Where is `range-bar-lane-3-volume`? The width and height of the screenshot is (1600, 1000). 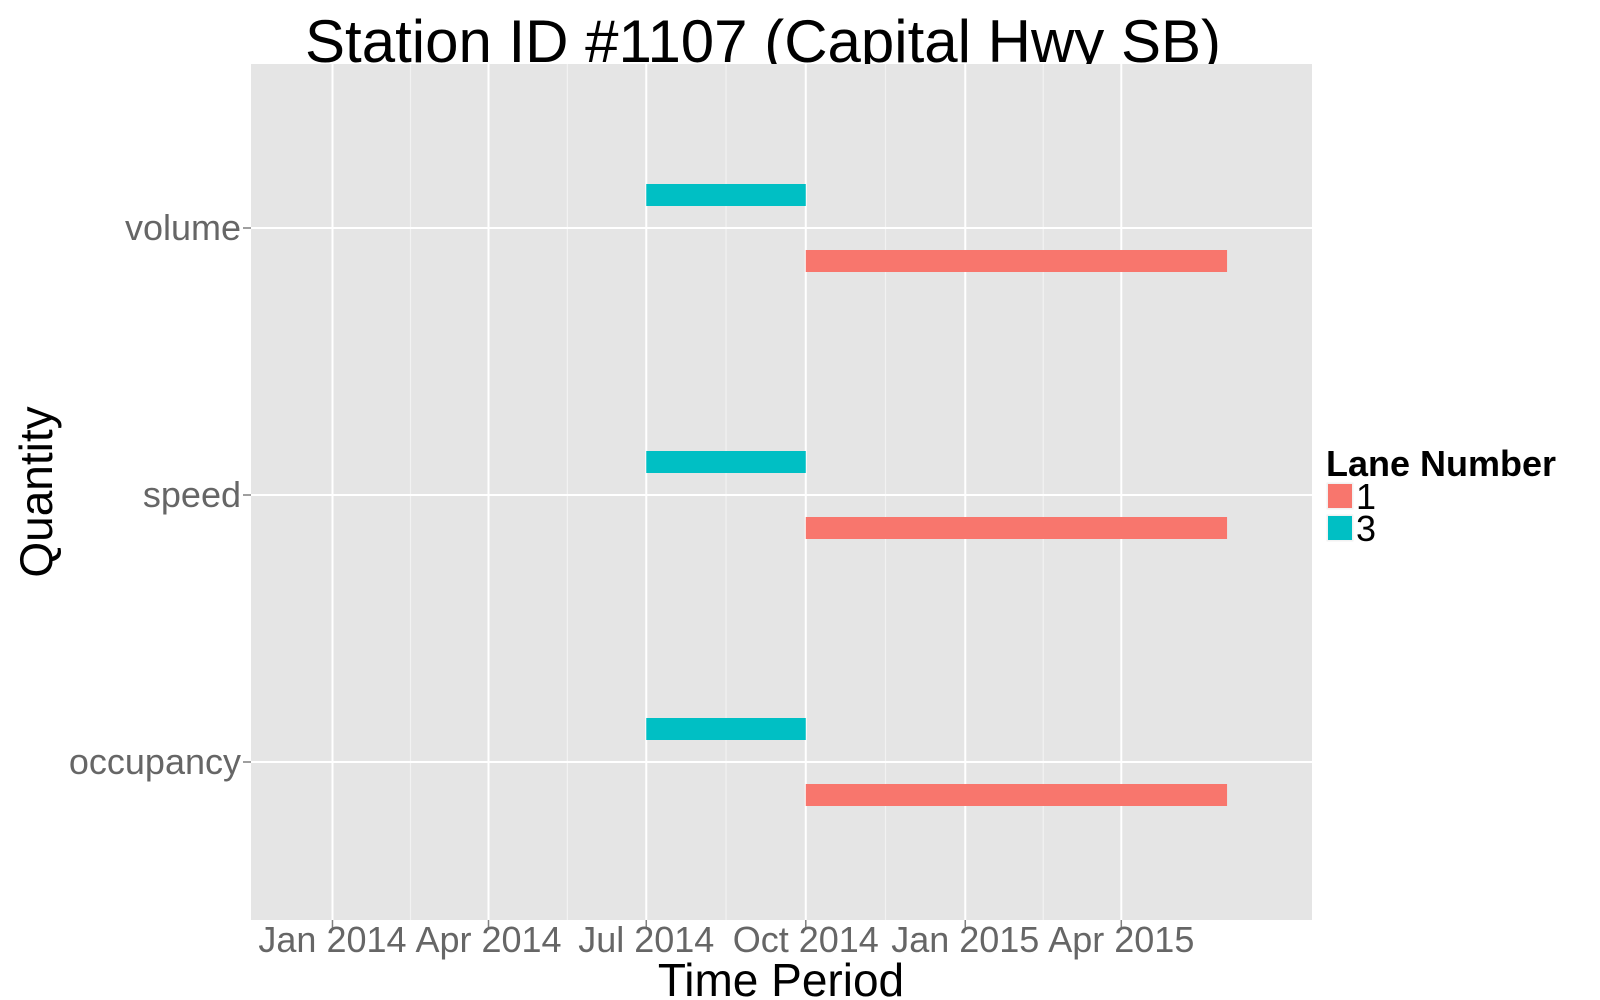 range-bar-lane-3-volume is located at coordinates (726, 195).